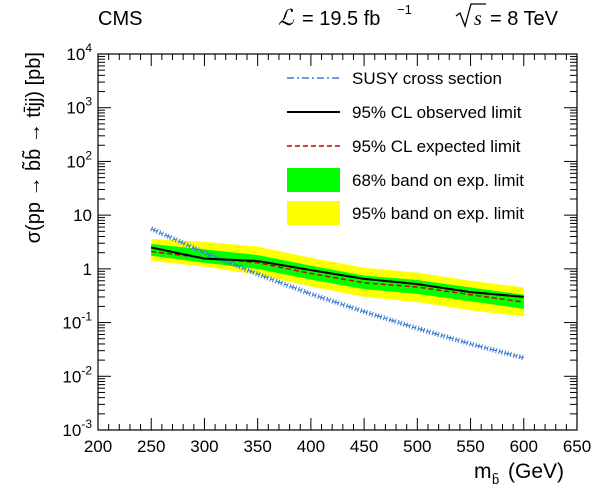 This screenshot has height=491, width=598. I want to click on x-tick-label: 600, so click(524, 446).